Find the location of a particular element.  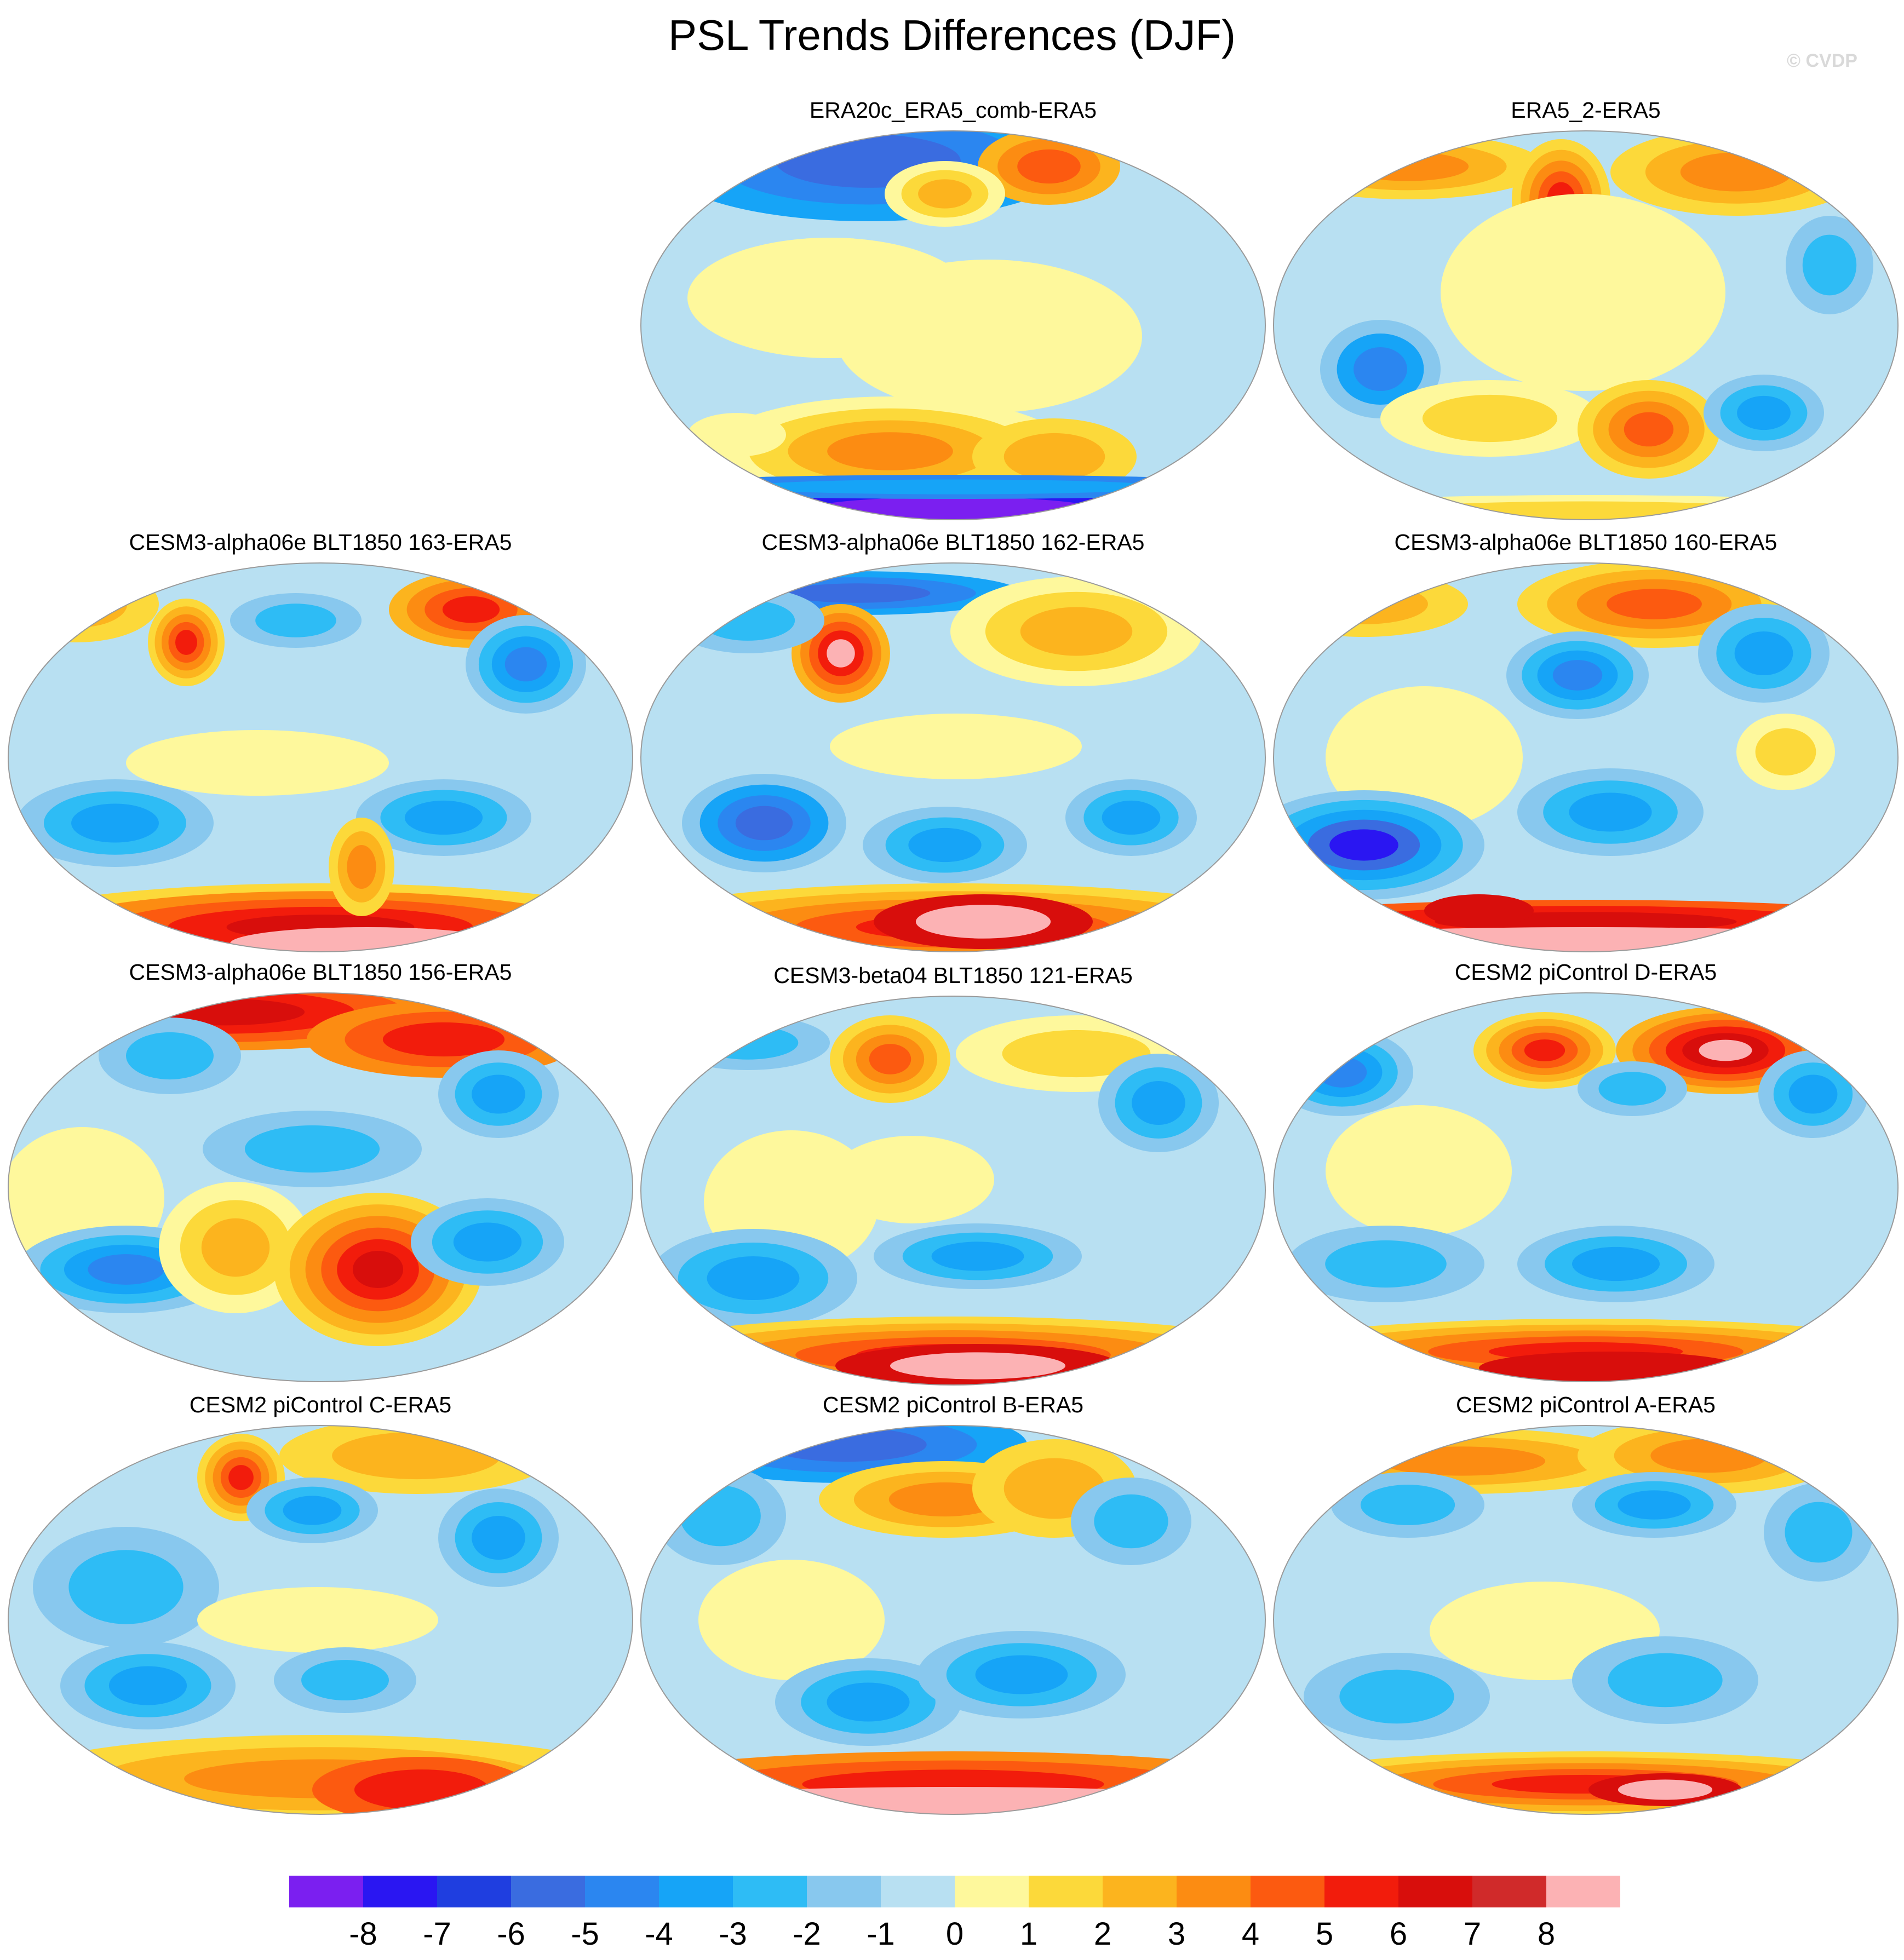

colorbar-tick-label: 0 is located at coordinates (954, 1934).